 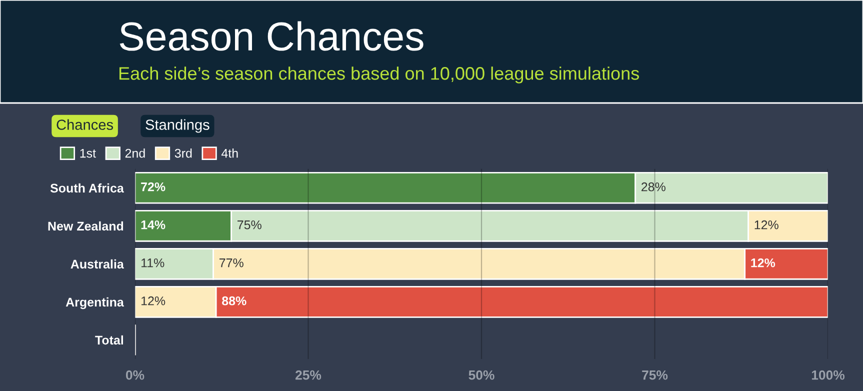 What do you see at coordinates (250, 225) in the screenshot?
I see `data-label: 75%` at bounding box center [250, 225].